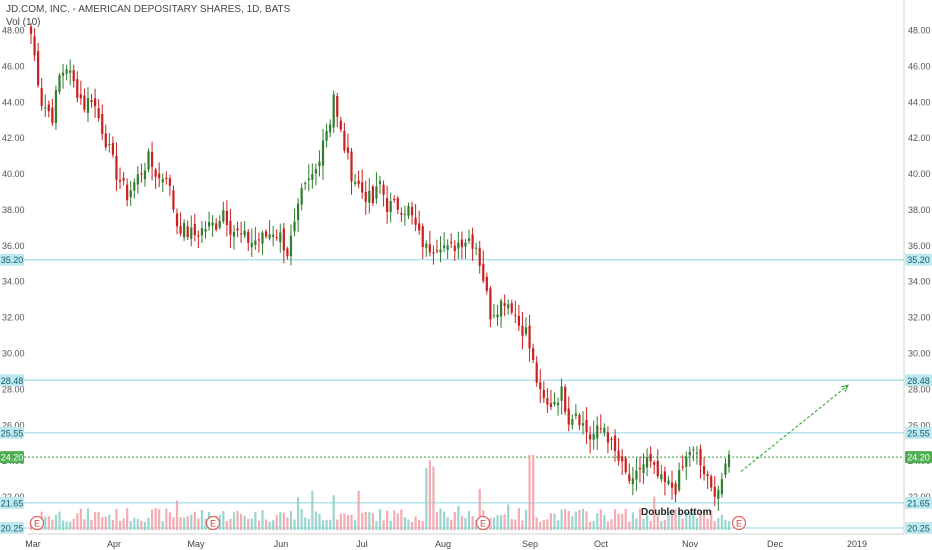 This screenshot has height=550, width=932. I want to click on y-tick-left-10: 40.00, so click(13, 174).